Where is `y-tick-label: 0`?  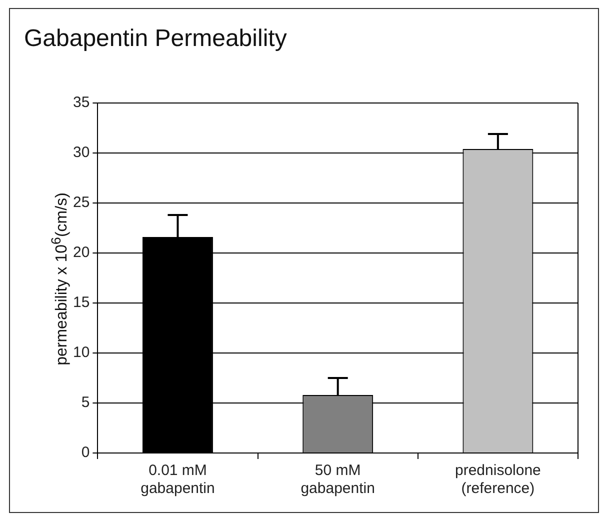 y-tick-label: 0 is located at coordinates (85, 453).